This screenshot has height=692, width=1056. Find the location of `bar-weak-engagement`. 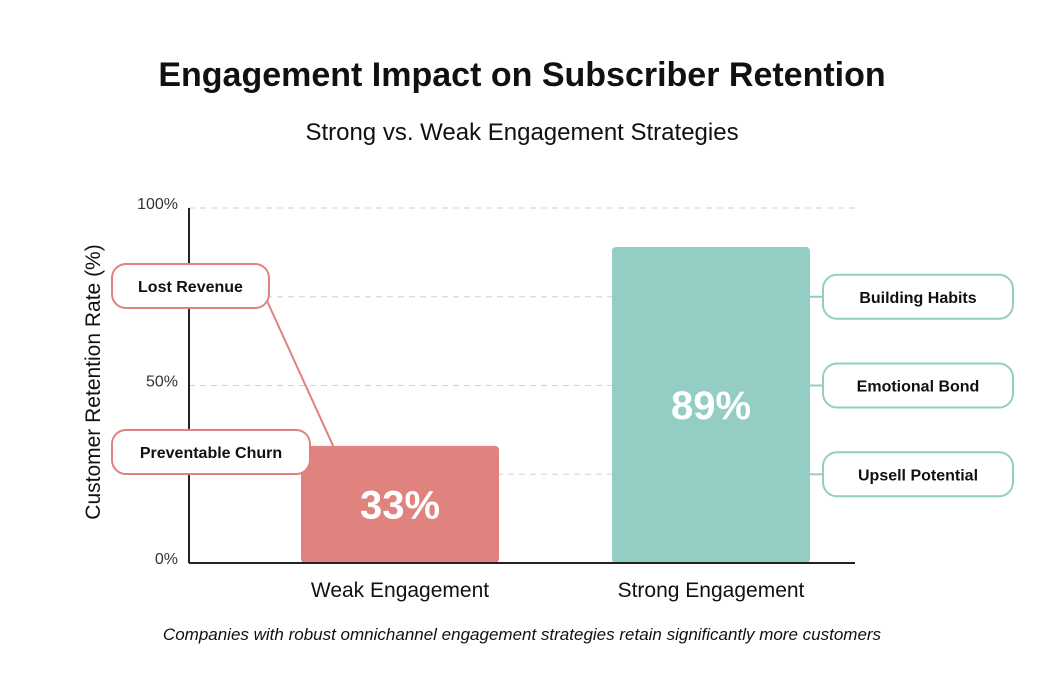

bar-weak-engagement is located at coordinates (400, 504).